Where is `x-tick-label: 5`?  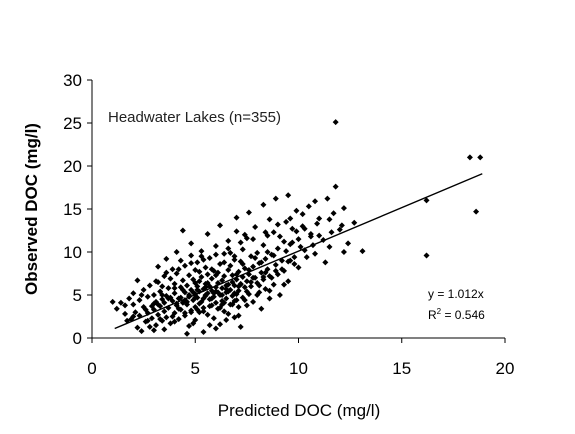 x-tick-label: 5 is located at coordinates (195, 368).